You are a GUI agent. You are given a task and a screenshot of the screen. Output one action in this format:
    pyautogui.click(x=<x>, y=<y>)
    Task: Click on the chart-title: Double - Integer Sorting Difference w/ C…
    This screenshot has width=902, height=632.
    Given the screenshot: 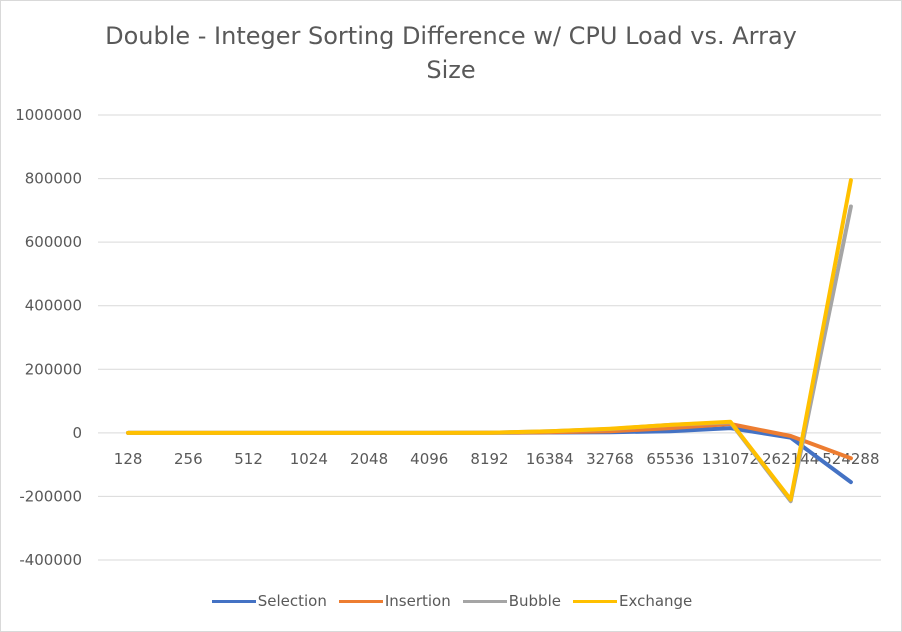 What is the action you would take?
    pyautogui.click(x=451, y=53)
    